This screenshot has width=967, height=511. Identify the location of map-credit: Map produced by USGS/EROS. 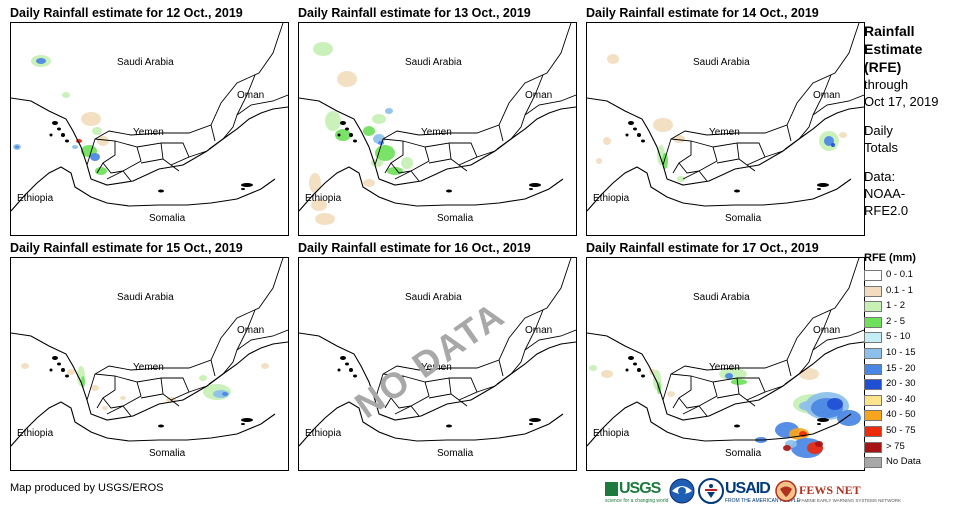
(87, 488).